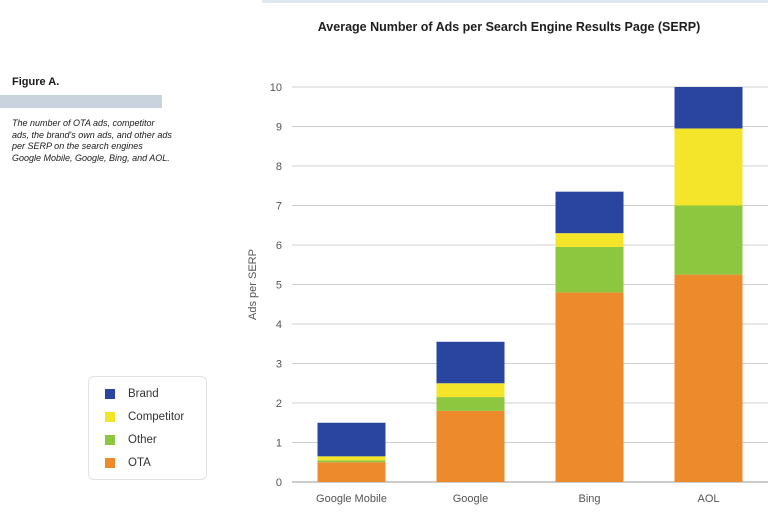 This screenshot has width=768, height=515. I want to click on legend-label-ota: OTA, so click(139, 463).